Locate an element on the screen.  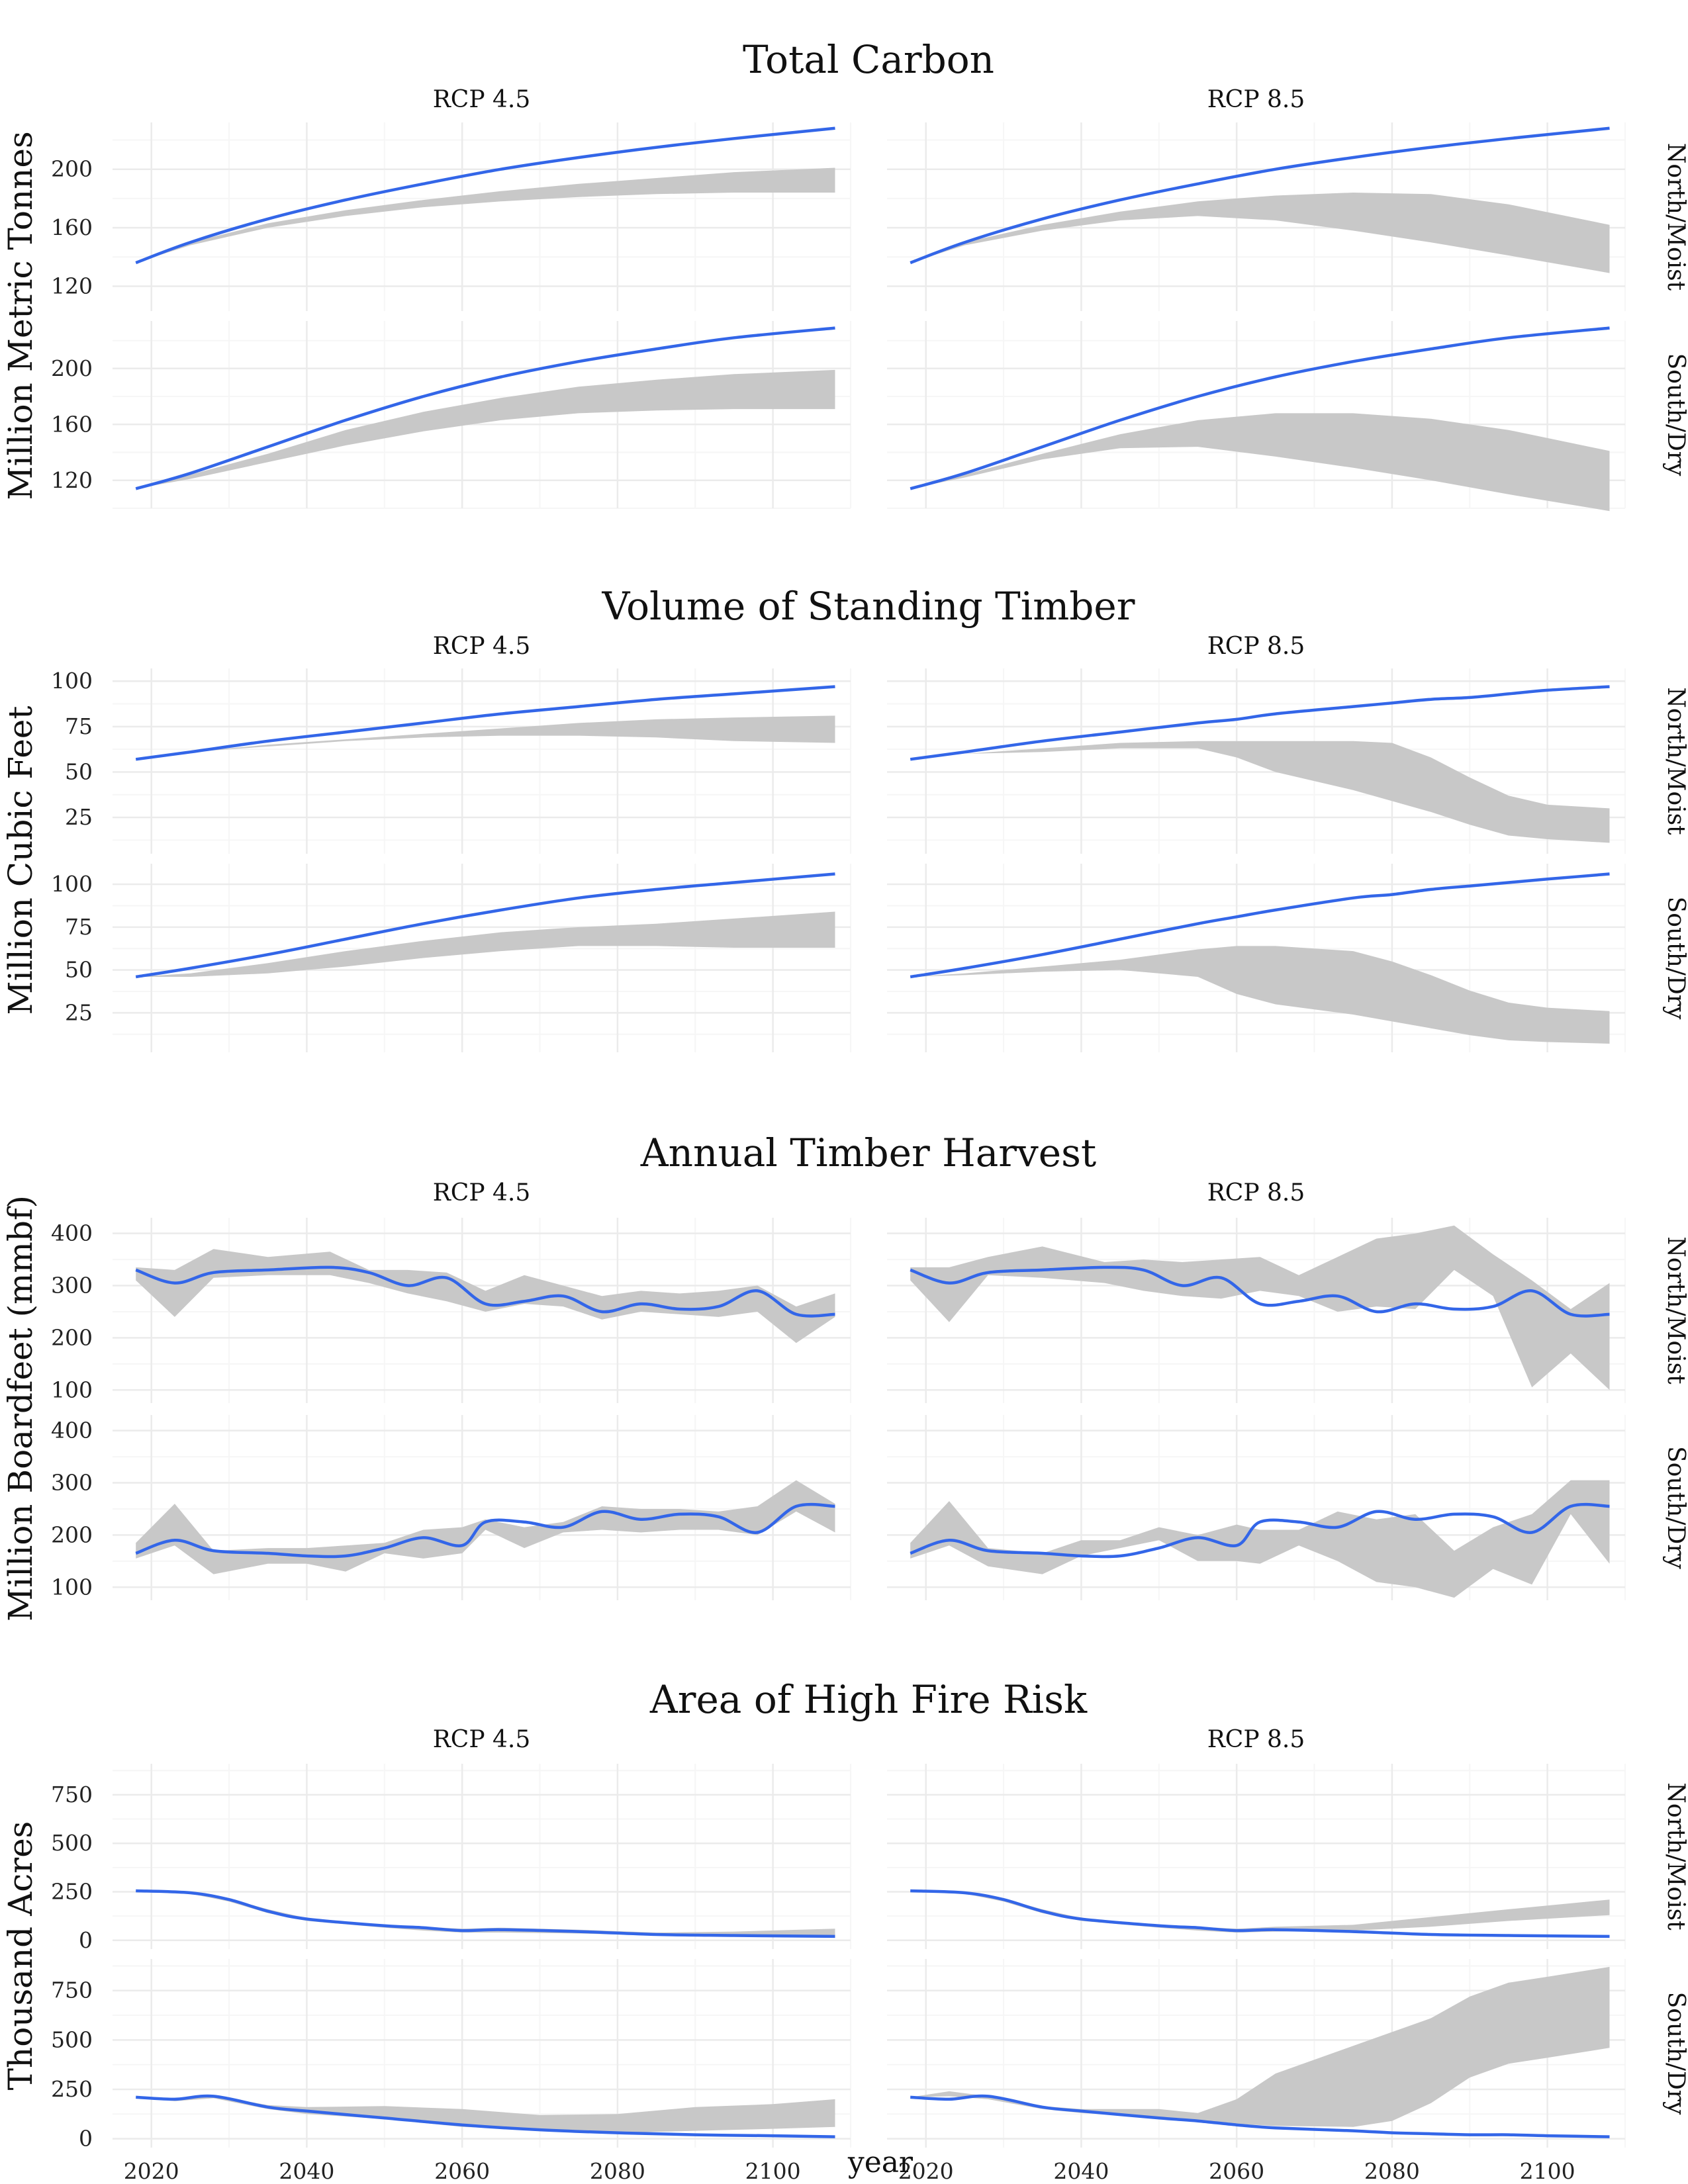
chart-title: Area of High Fire Risk is located at coordinates (869, 1699).